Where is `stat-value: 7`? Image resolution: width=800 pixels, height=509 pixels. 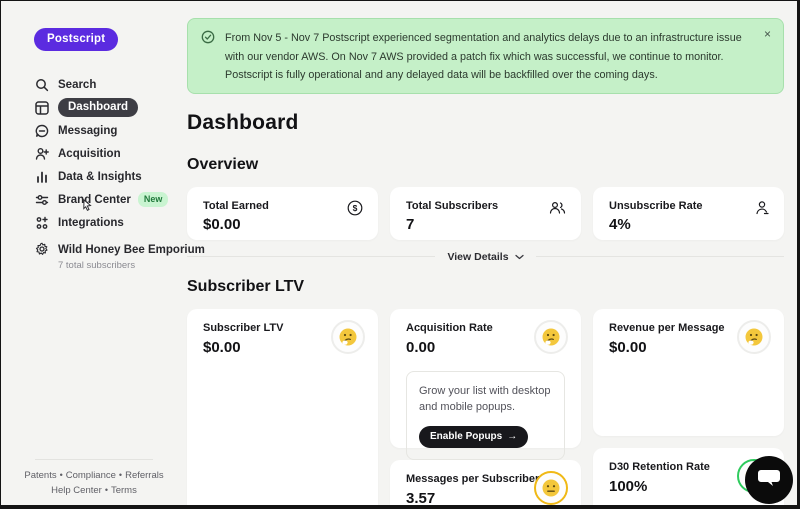
stat-value: 7 is located at coordinates (410, 224).